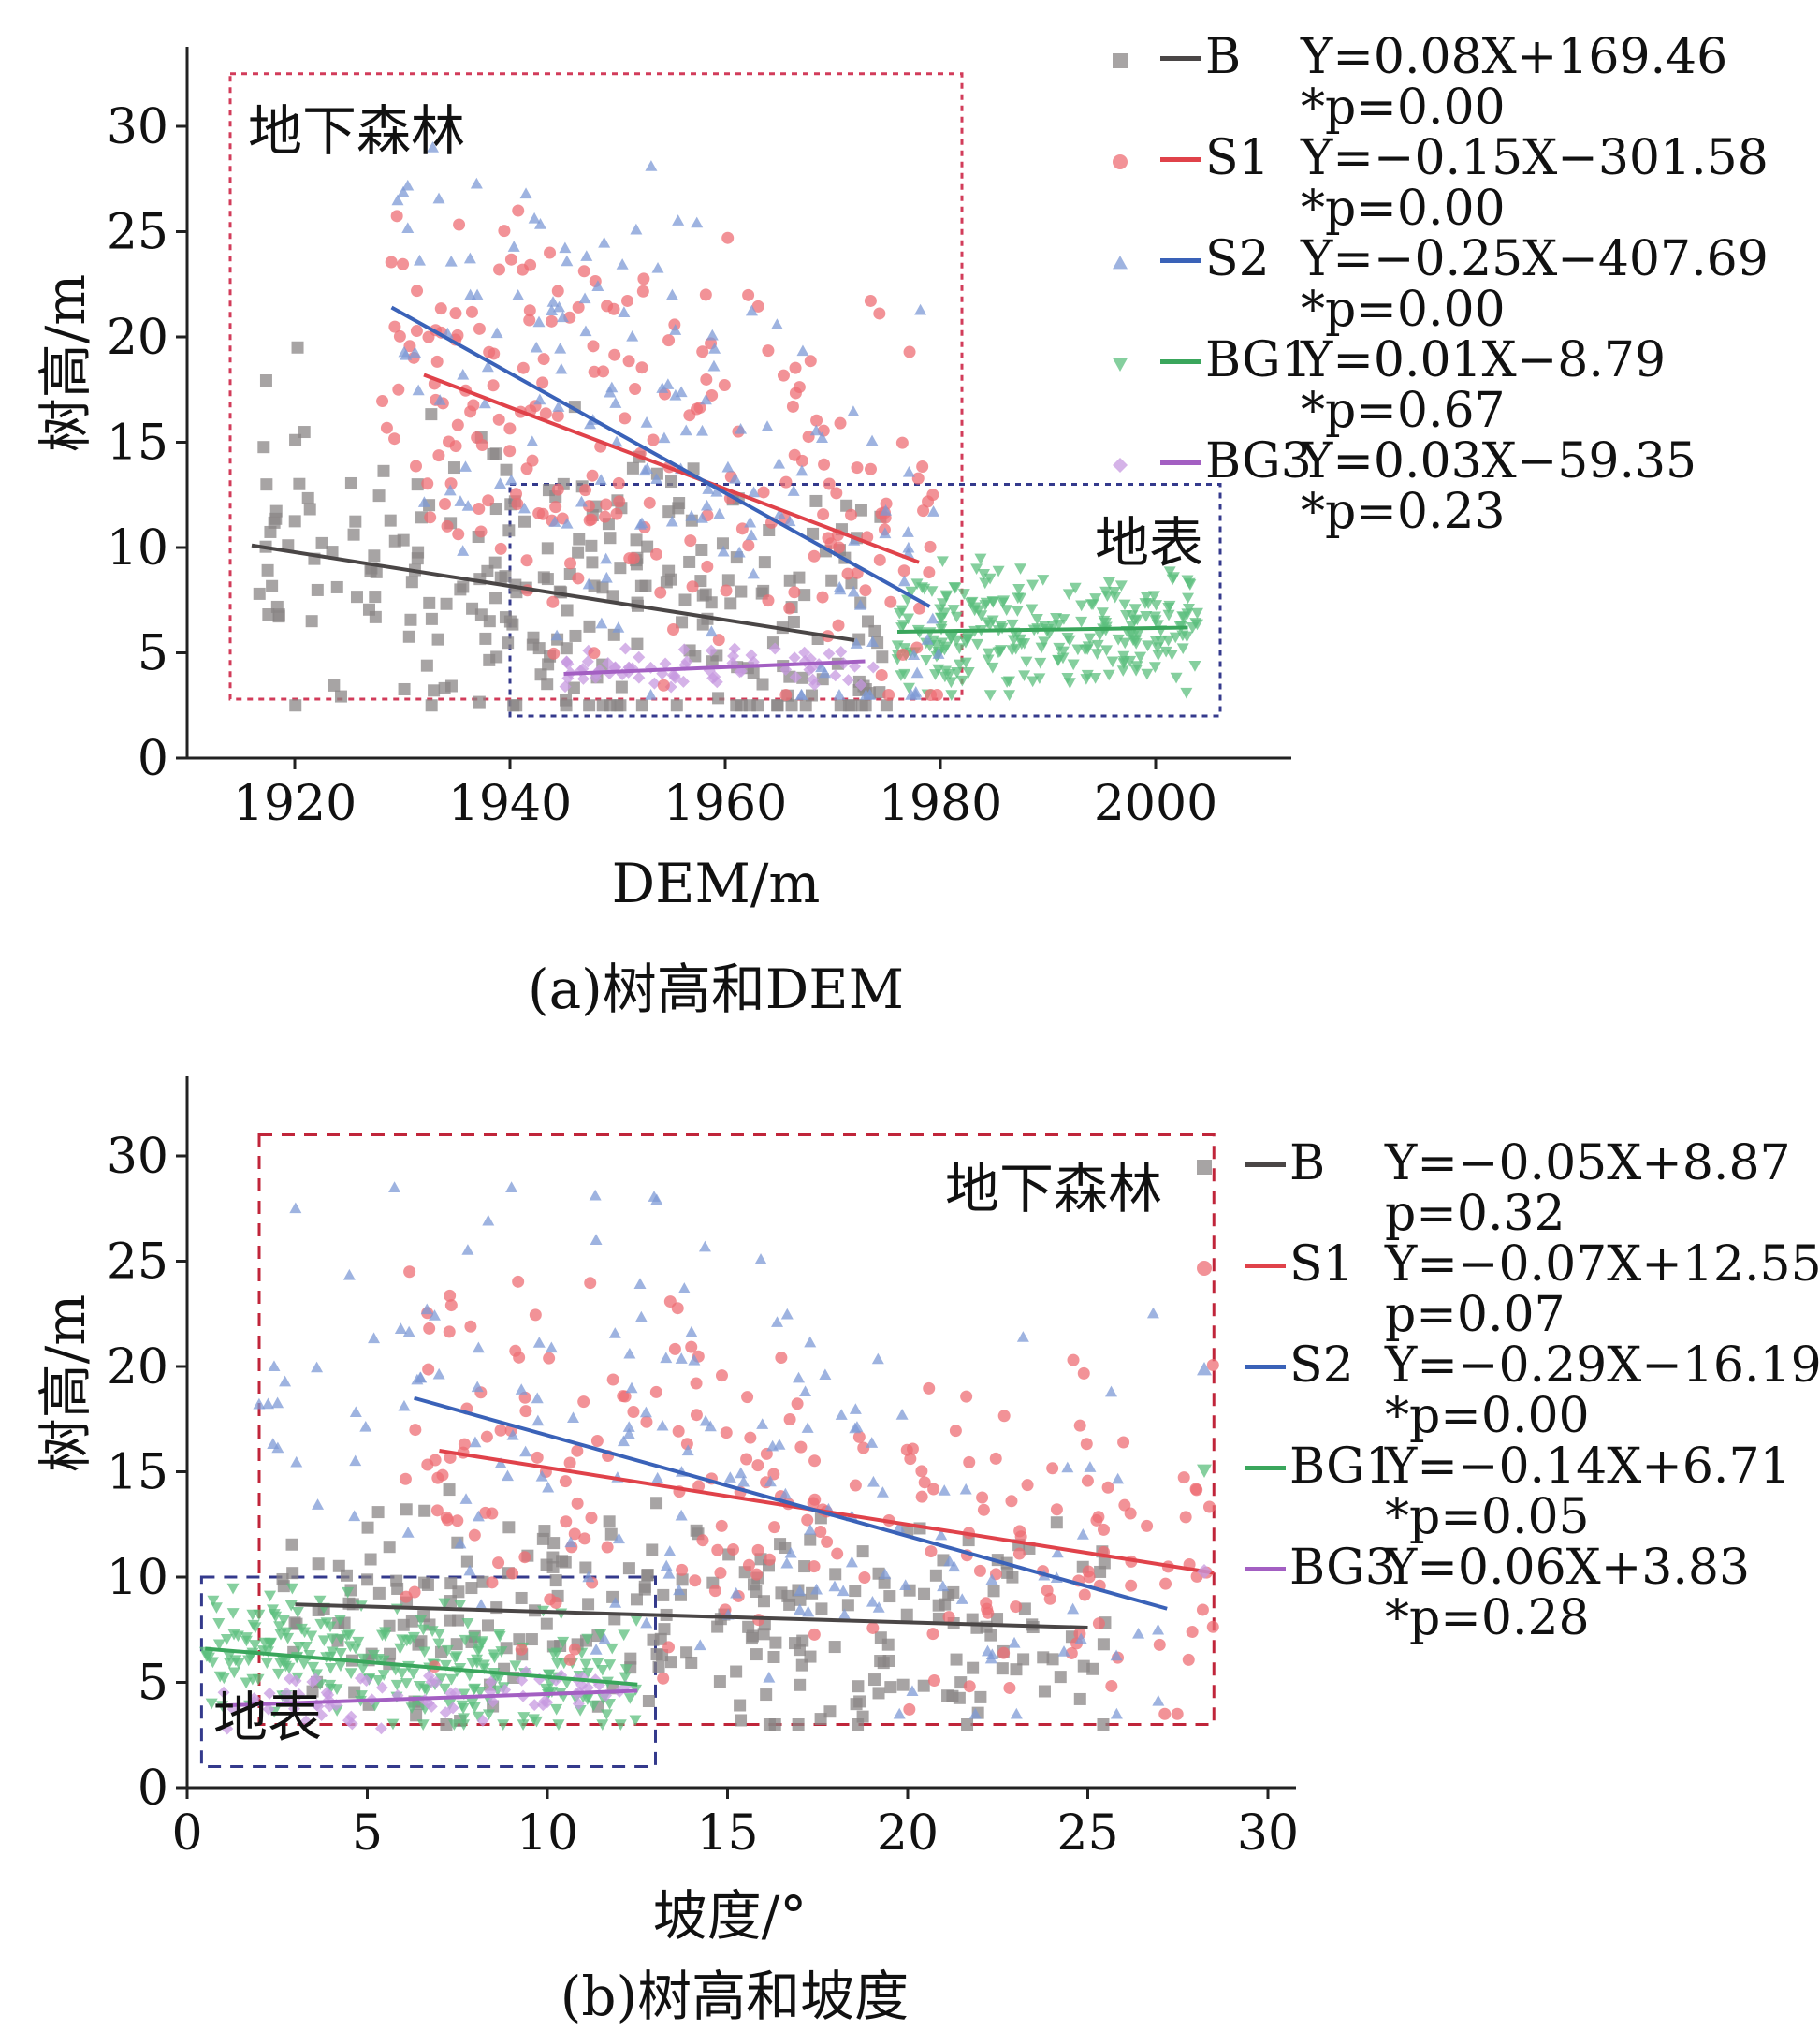 This screenshot has height=2031, width=1820. What do you see at coordinates (65, 1383) in the screenshot?
I see `y-axis-title: 树高/m` at bounding box center [65, 1383].